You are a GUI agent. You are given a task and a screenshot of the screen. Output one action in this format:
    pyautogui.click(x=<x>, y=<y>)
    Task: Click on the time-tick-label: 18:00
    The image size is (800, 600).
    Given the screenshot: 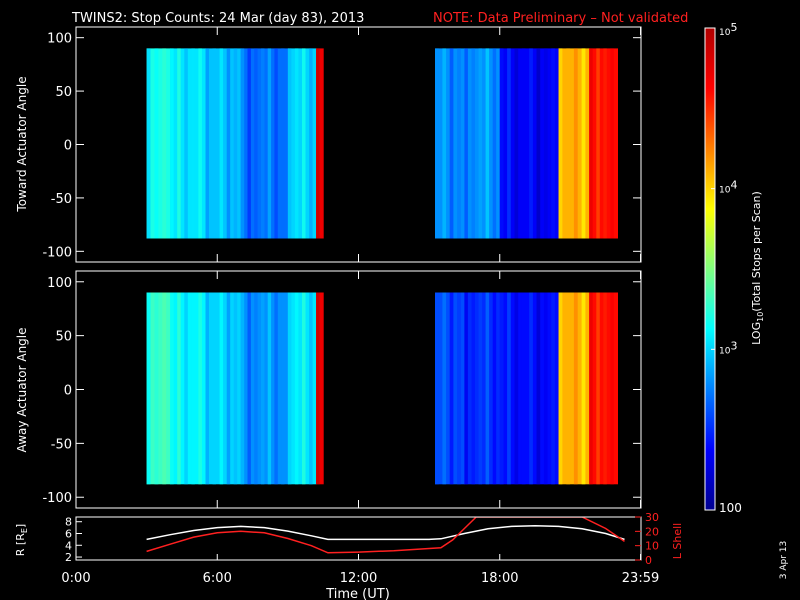 What is the action you would take?
    pyautogui.click(x=499, y=578)
    